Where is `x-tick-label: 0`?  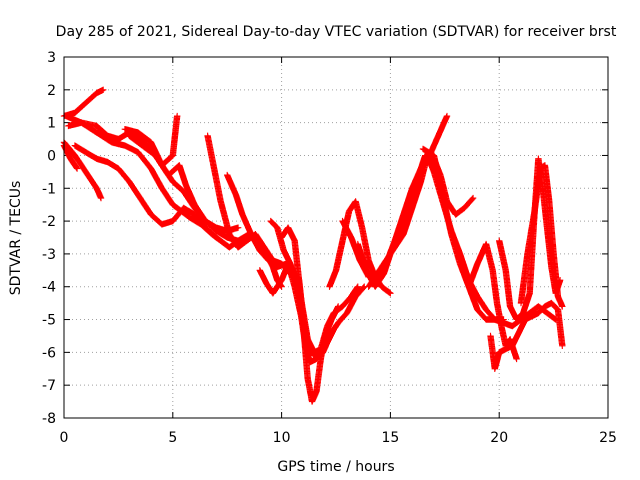 x-tick-label: 0 is located at coordinates (64, 438).